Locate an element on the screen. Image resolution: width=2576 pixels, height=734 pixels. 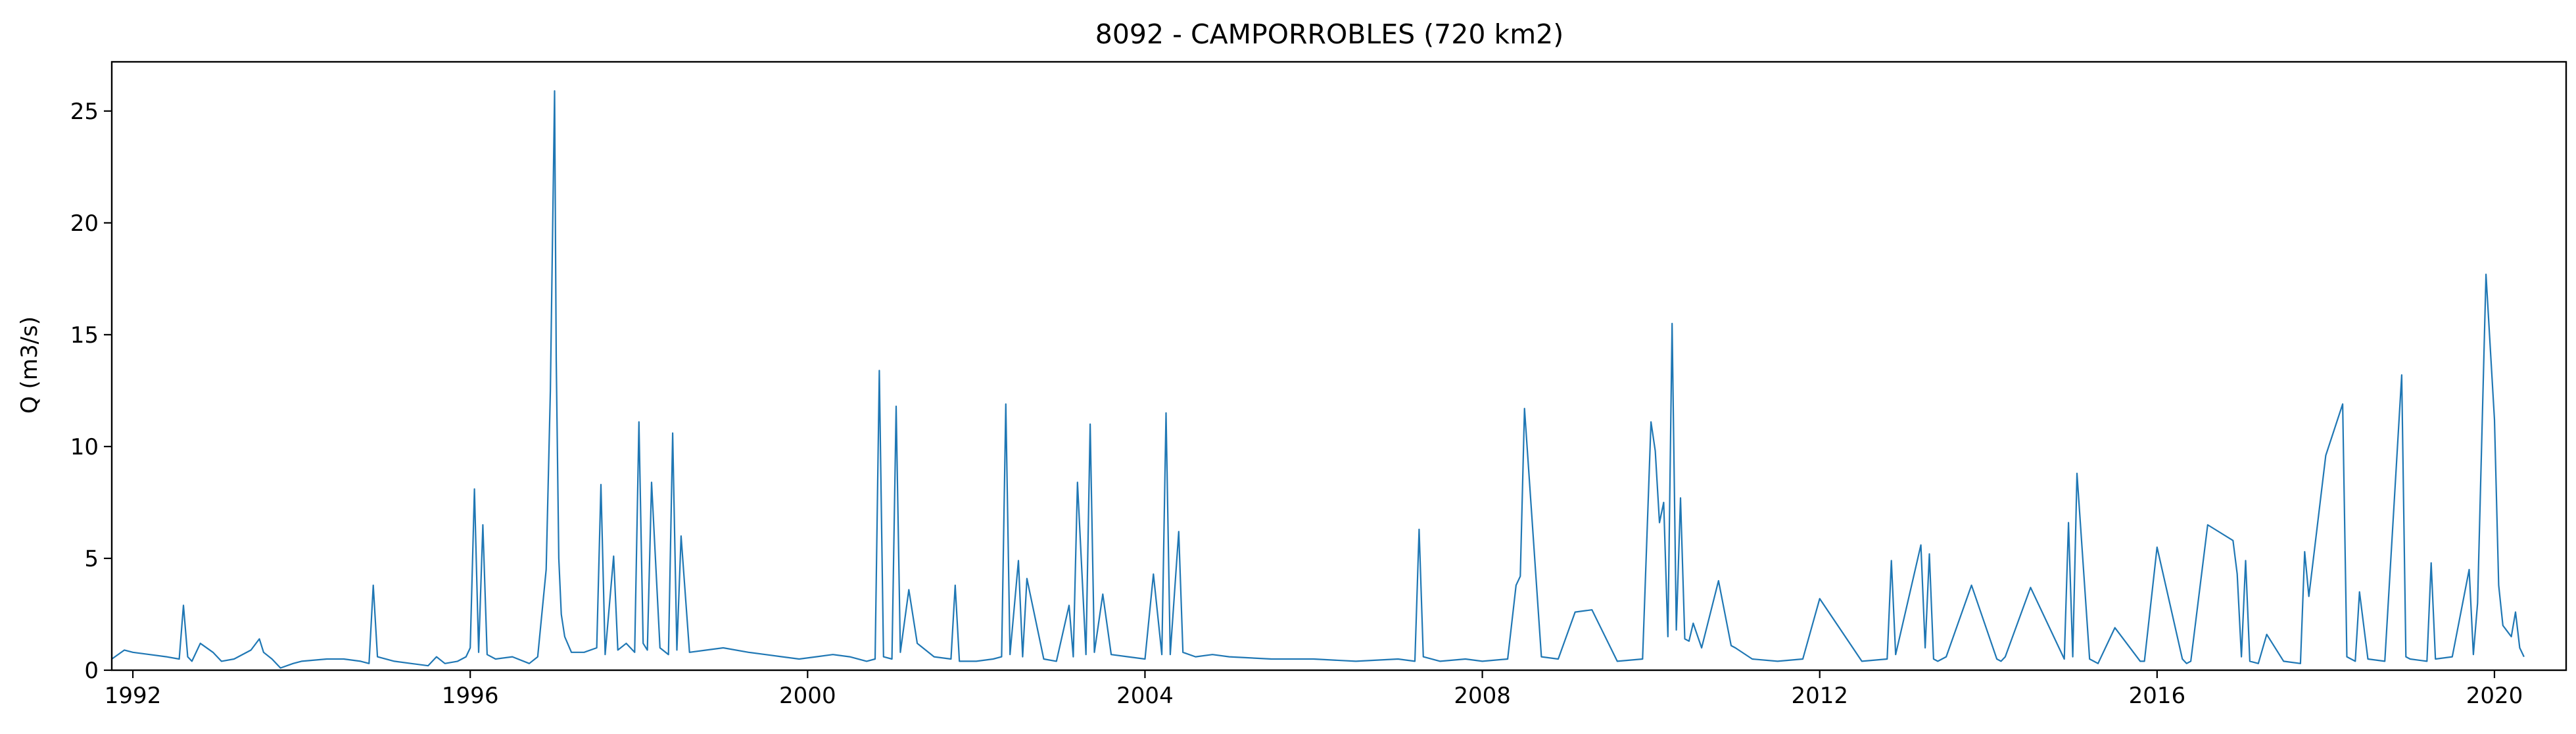
x-tick-label: 2016 is located at coordinates (2158, 696).